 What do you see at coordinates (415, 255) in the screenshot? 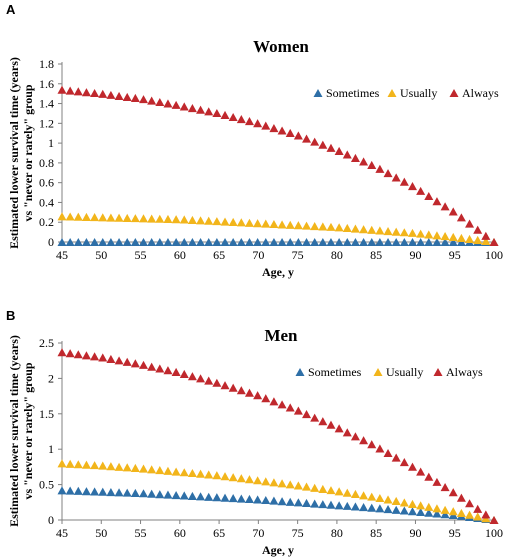
I see `x-tick-label: 90` at bounding box center [415, 255].